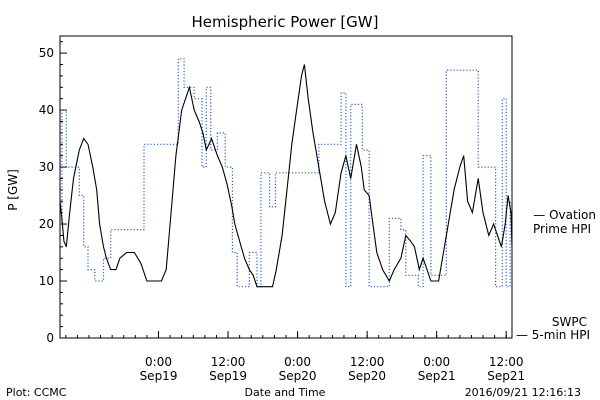  What do you see at coordinates (562, 229) in the screenshot?
I see `legend-ovation-line2: Prime HPI` at bounding box center [562, 229].